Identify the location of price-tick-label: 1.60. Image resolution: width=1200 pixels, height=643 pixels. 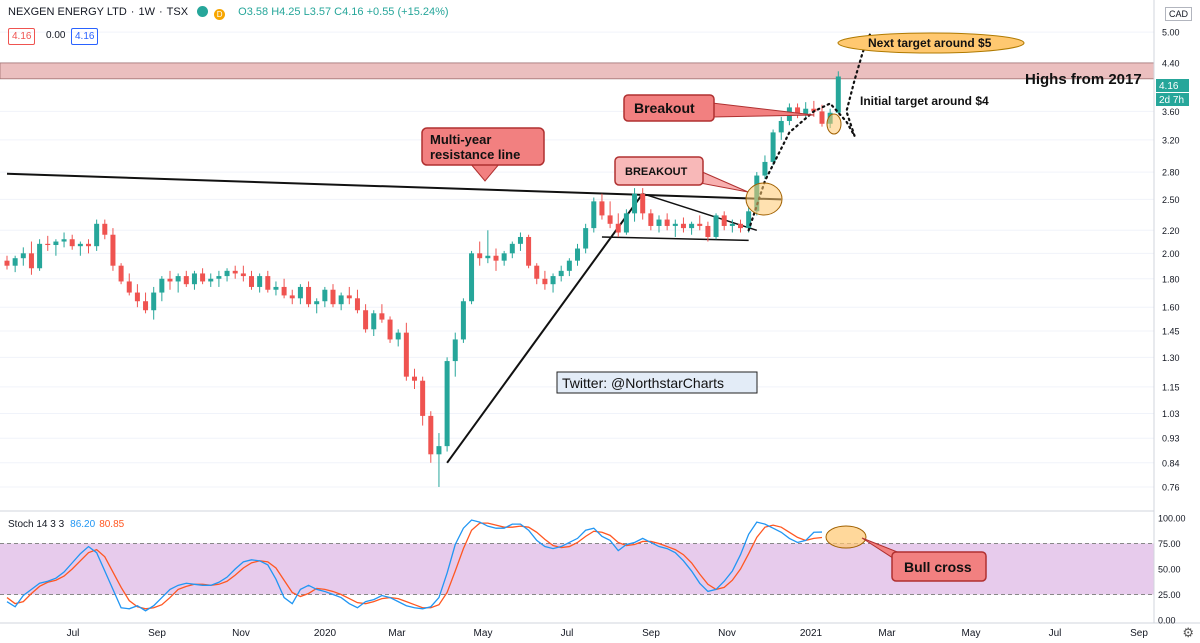
(1171, 308).